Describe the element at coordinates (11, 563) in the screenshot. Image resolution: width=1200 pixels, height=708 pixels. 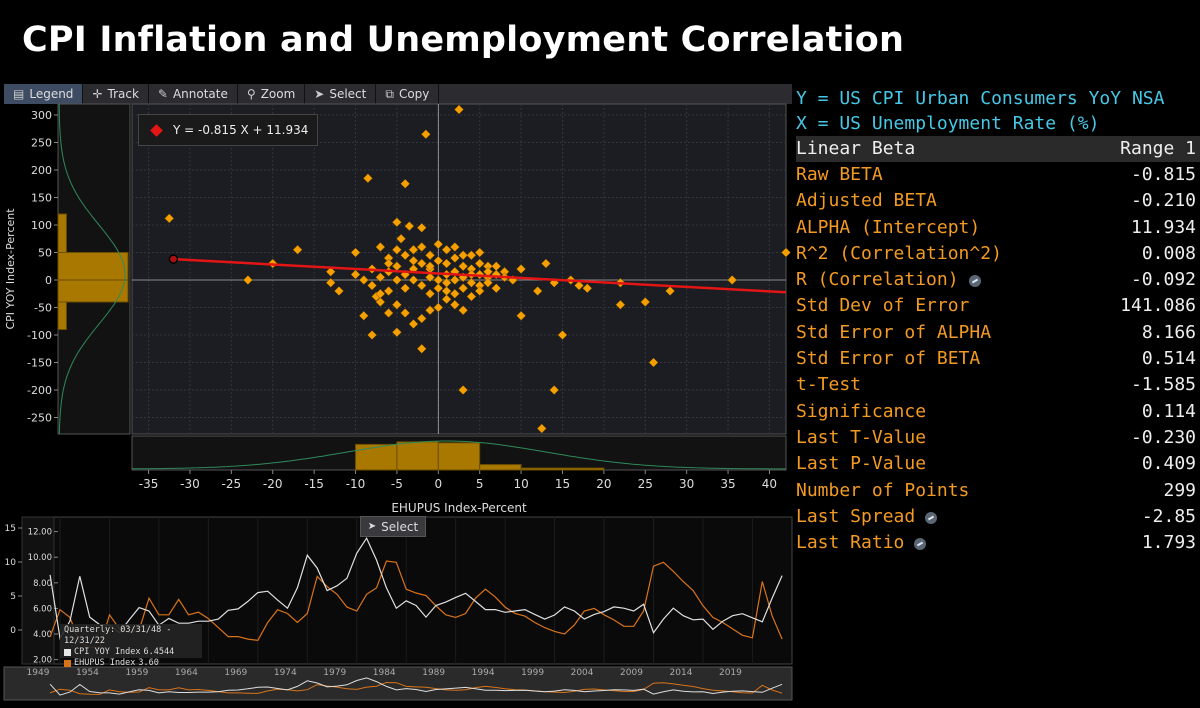
I see `ts-left-tick-label: 10` at that location.